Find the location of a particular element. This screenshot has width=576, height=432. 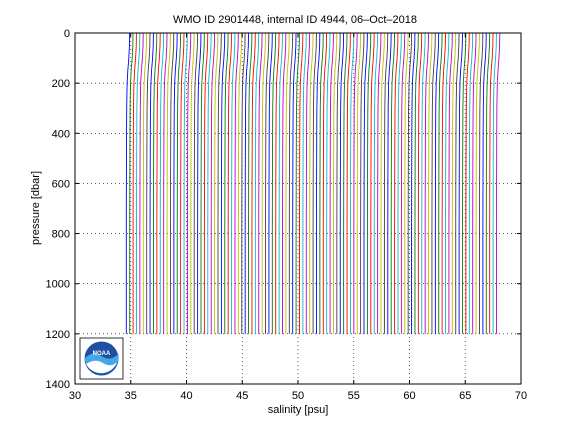

x-tick-label: 40 is located at coordinates (186, 396).